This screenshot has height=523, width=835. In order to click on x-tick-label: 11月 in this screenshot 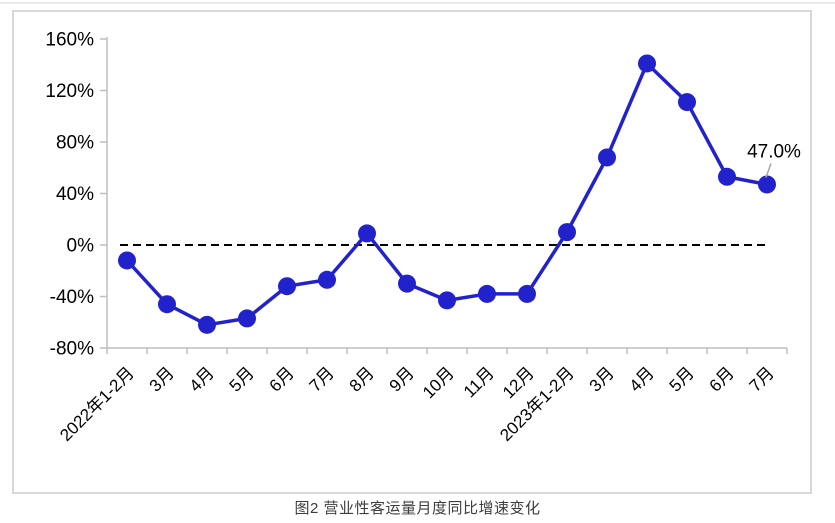, I will do `click(479, 382)`.